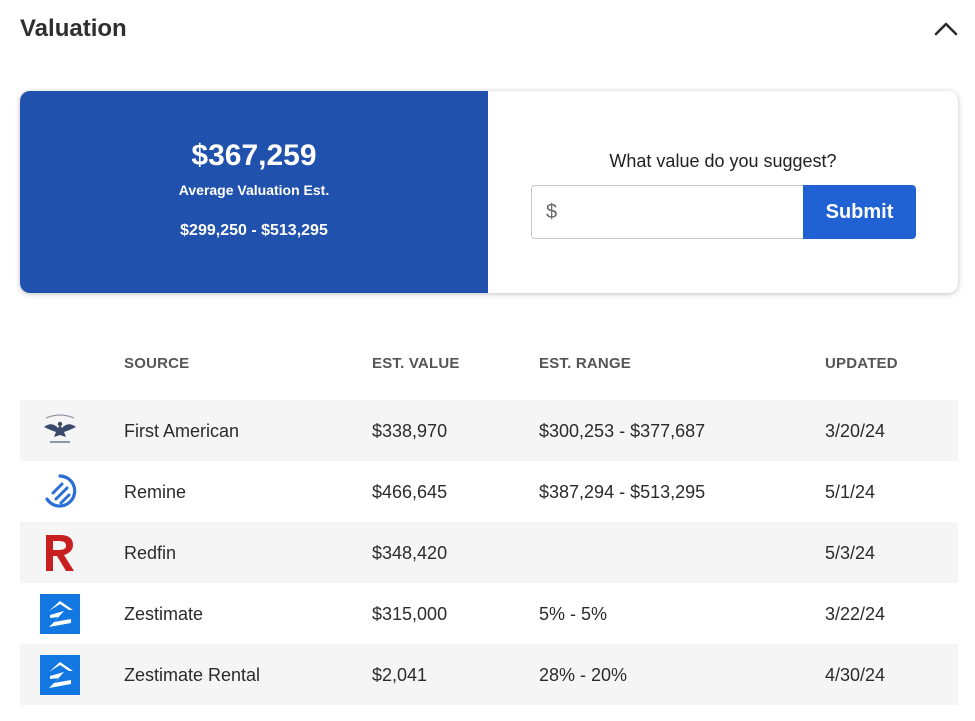 This screenshot has height=721, width=975. Describe the element at coordinates (855, 614) in the screenshot. I see `updated-date: 3/22/24` at that location.